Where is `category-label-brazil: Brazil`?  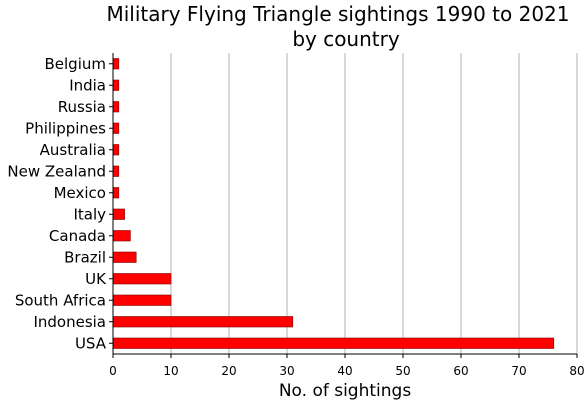
category-label-brazil: Brazil is located at coordinates (85, 257).